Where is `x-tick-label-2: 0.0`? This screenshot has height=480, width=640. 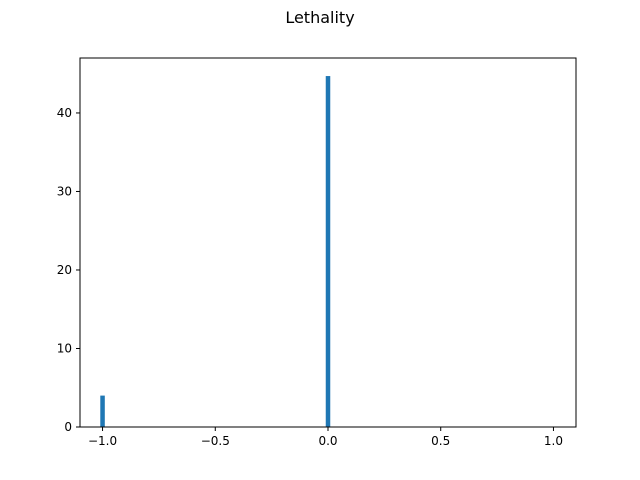
x-tick-label-2: 0.0 is located at coordinates (327, 441).